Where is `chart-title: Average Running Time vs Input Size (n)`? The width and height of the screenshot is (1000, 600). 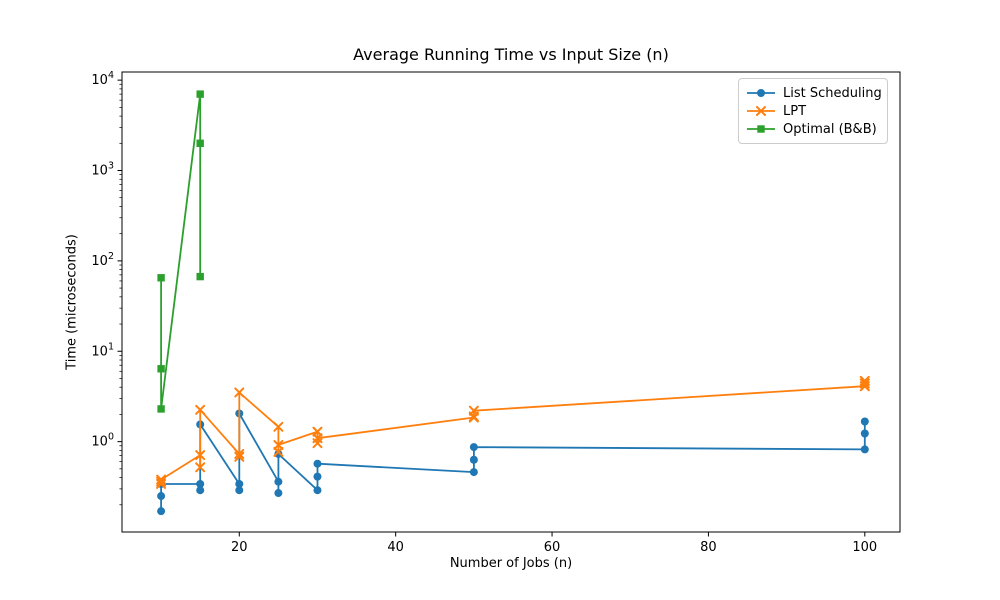 chart-title: Average Running Time vs Input Size (n) is located at coordinates (511, 54).